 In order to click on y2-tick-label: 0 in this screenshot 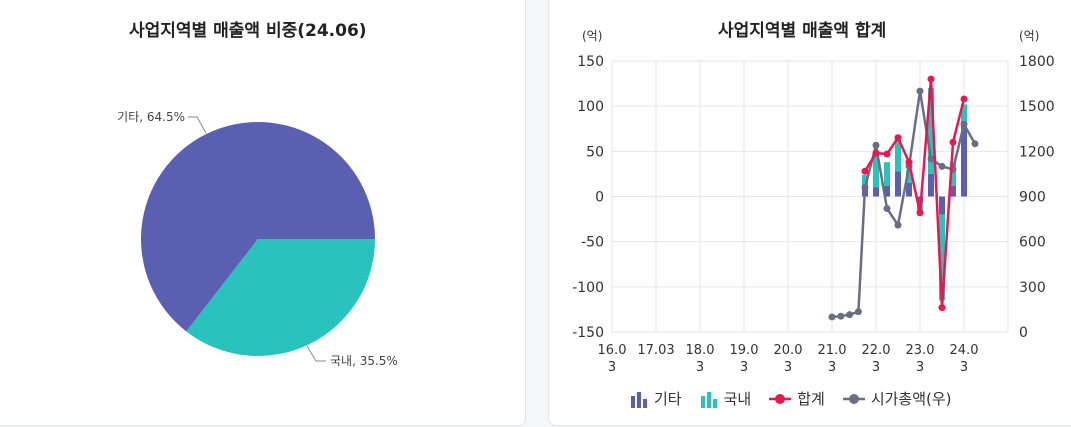, I will do `click(1023, 333)`.